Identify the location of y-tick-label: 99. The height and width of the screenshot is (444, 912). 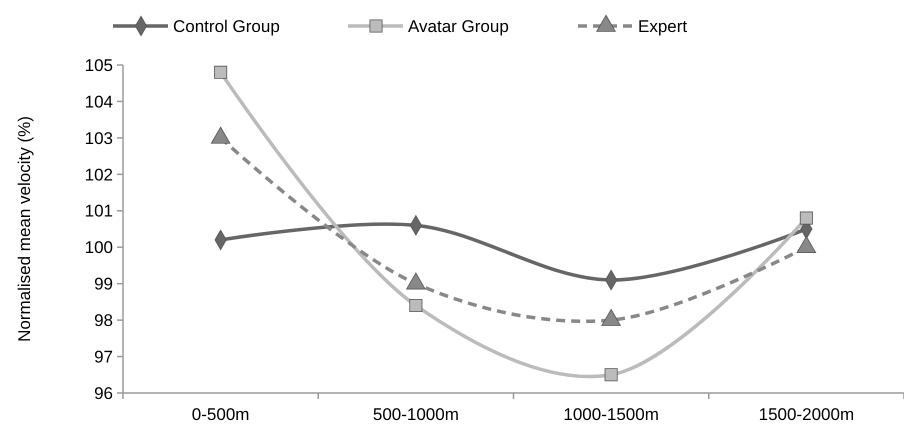
(103, 284).